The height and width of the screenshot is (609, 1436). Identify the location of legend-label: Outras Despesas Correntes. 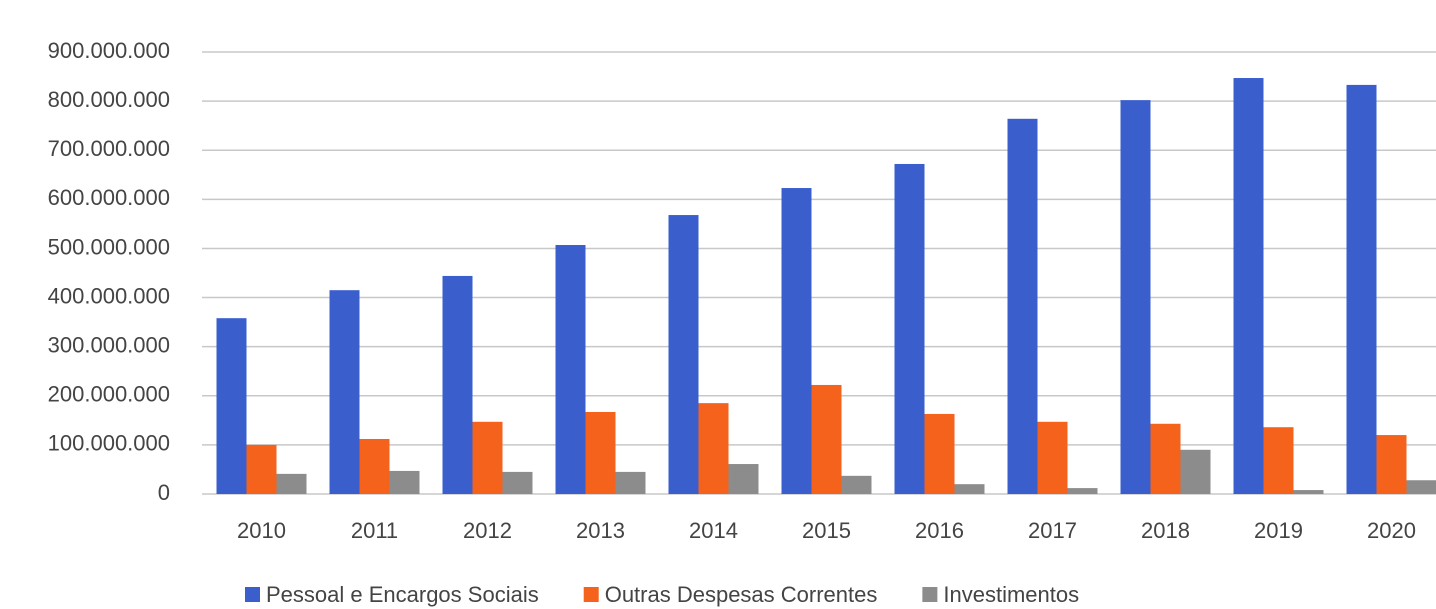
(741, 594).